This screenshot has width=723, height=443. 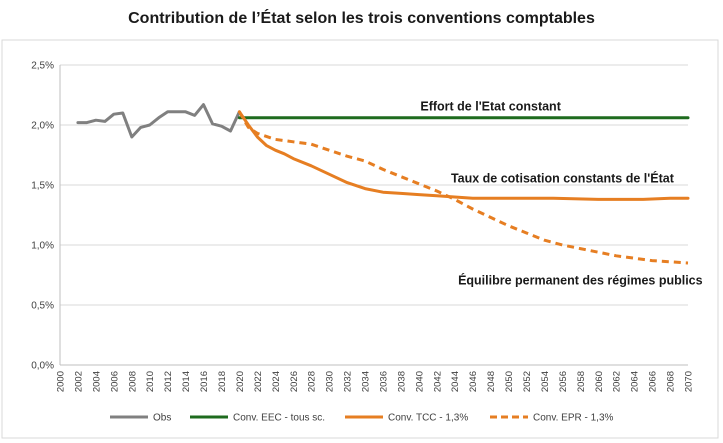 I want to click on y-tick-label: 2,0%, so click(x=42, y=126).